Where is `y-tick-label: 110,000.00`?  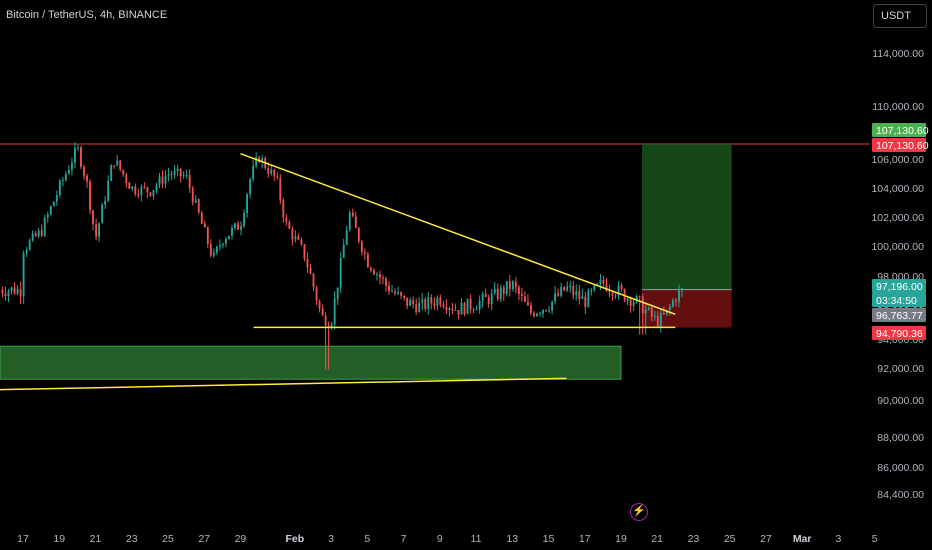
y-tick-label: 110,000.00 is located at coordinates (898, 107).